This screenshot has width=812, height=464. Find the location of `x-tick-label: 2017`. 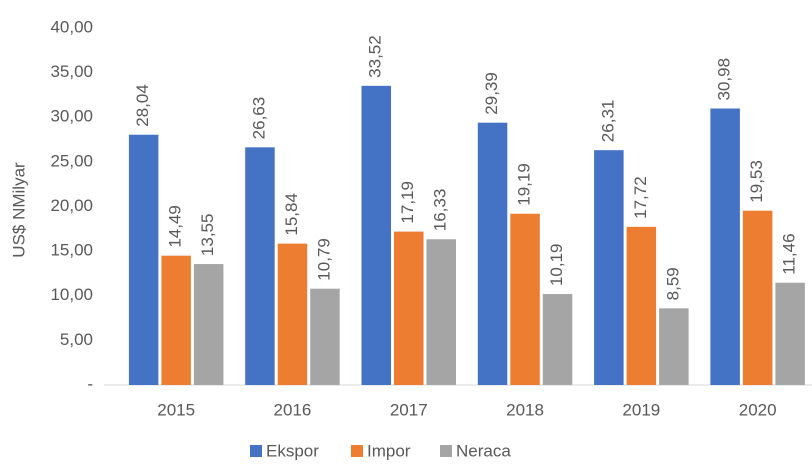

x-tick-label: 2017 is located at coordinates (409, 409).